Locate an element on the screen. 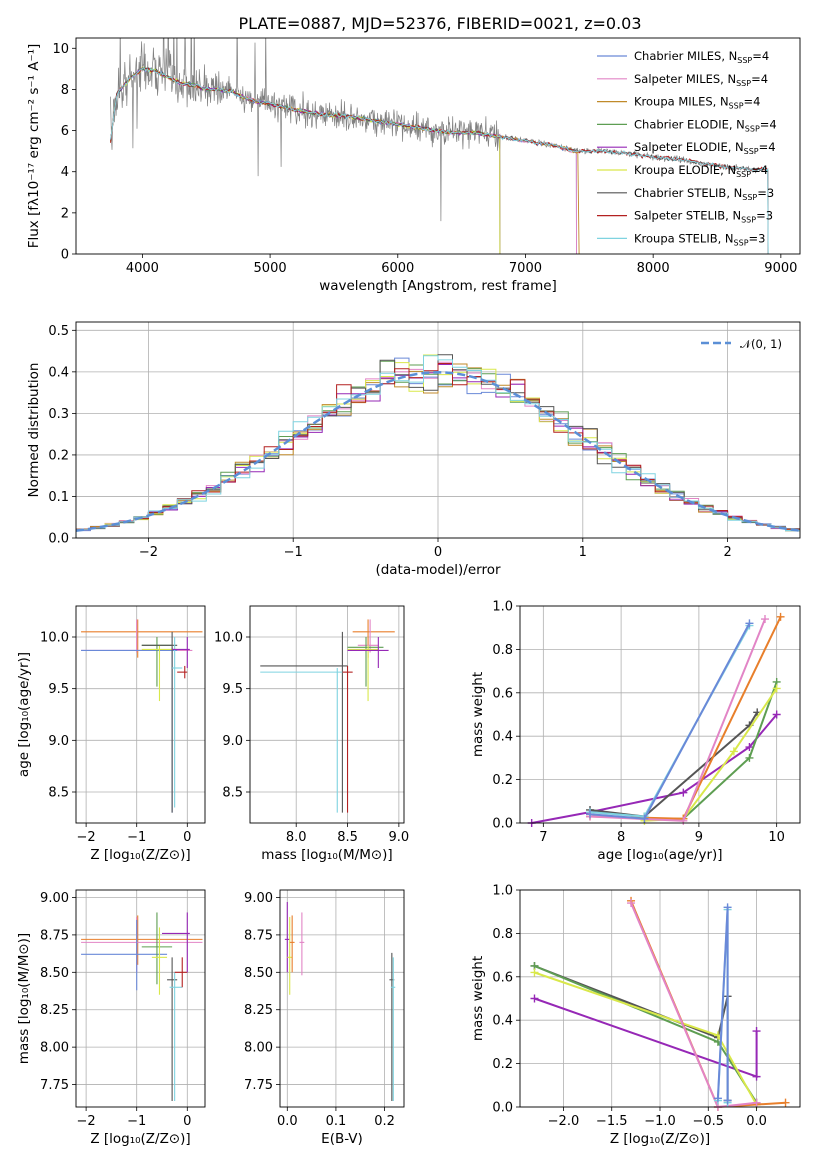 Image resolution: width=819 pixels, height=1170 pixels. y-tick-label: 8.50 is located at coordinates (54, 973).